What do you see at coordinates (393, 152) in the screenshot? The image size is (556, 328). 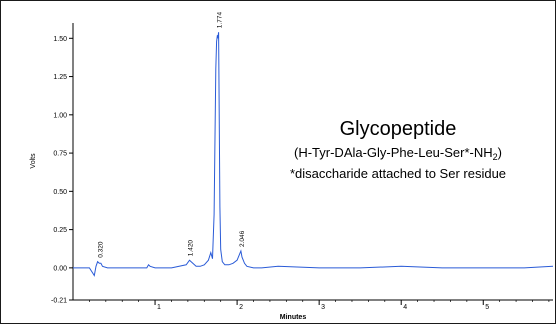 I see `subtitle-main: (H-Tyr-DAla-Gly-Phe-Leu-Ser*-NH` at bounding box center [393, 152].